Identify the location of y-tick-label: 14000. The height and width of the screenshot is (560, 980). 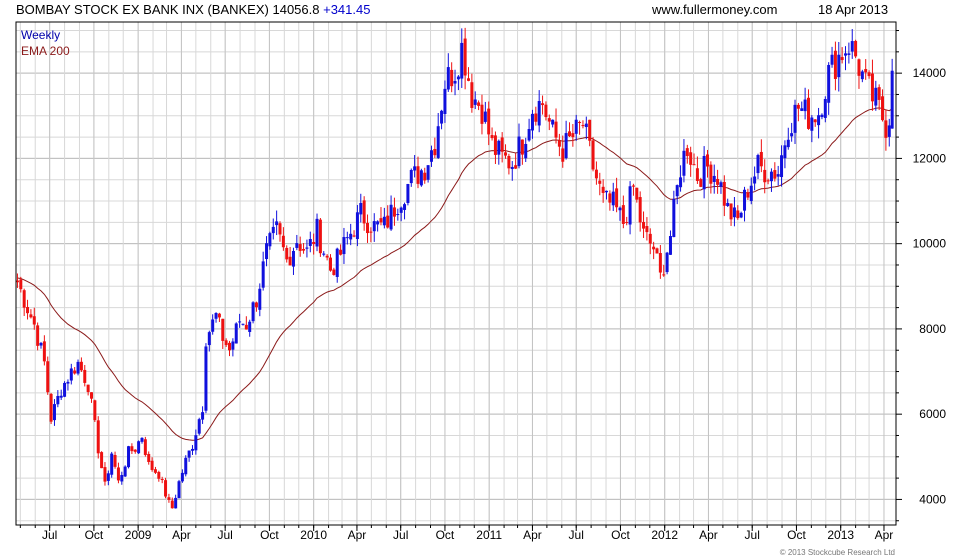
(930, 73).